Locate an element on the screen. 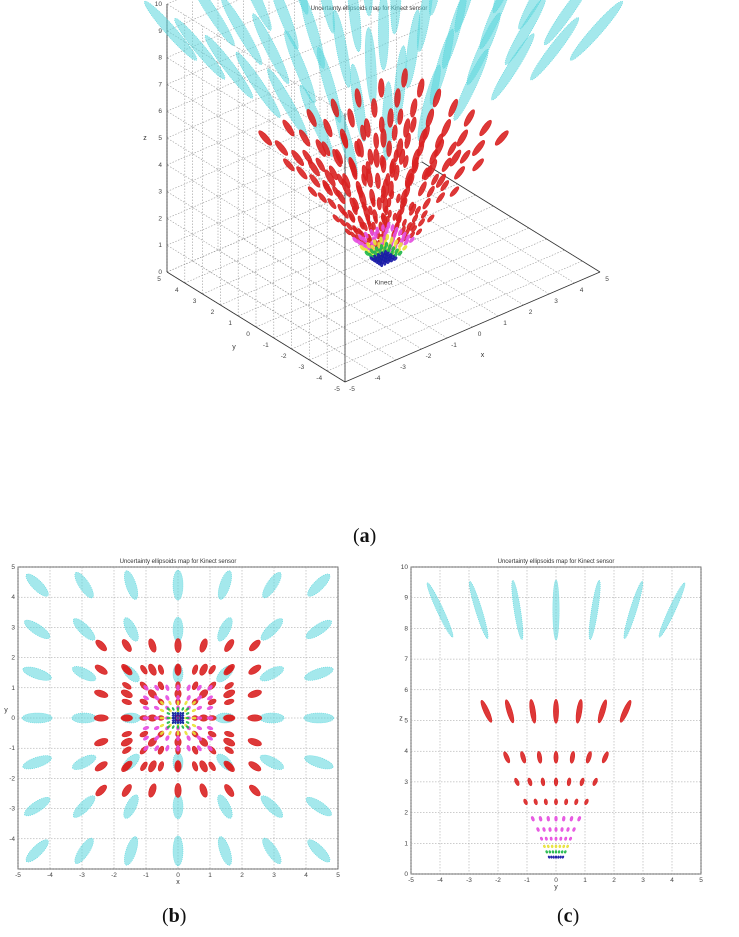 The width and height of the screenshot is (739, 937). caption-a: (a) is located at coordinates (365, 536).